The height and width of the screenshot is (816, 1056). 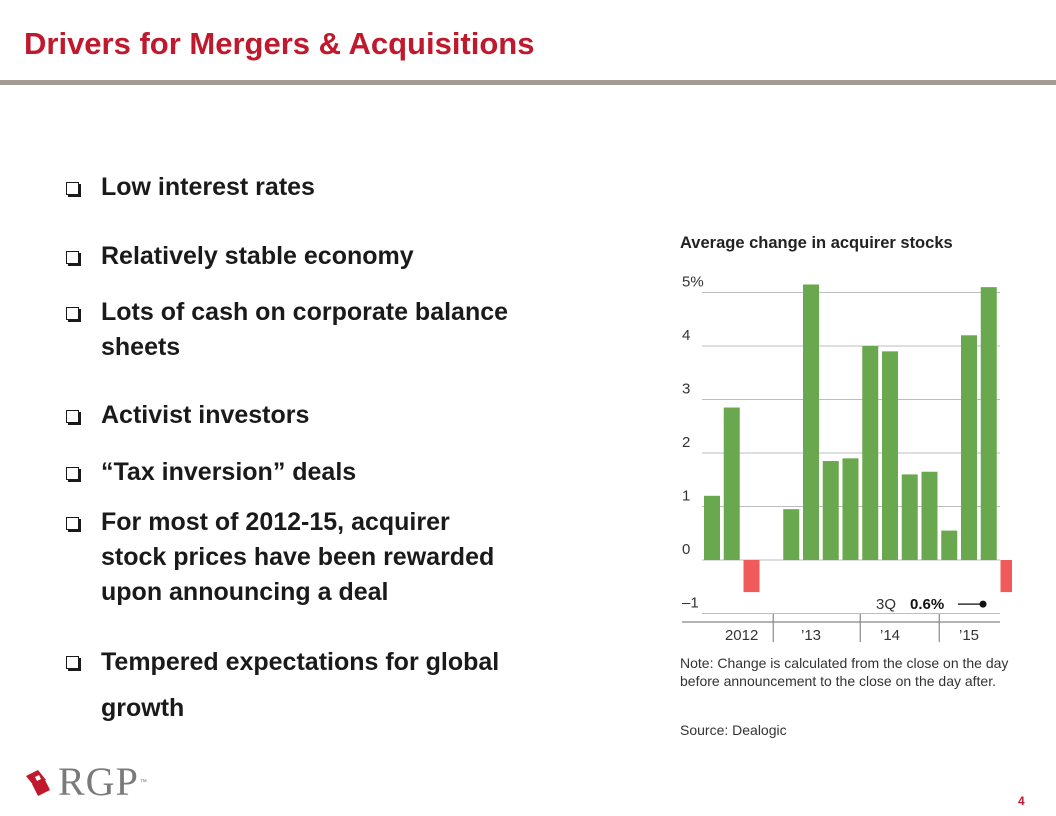 I want to click on bullet-text: Activist investors, so click(x=205, y=415).